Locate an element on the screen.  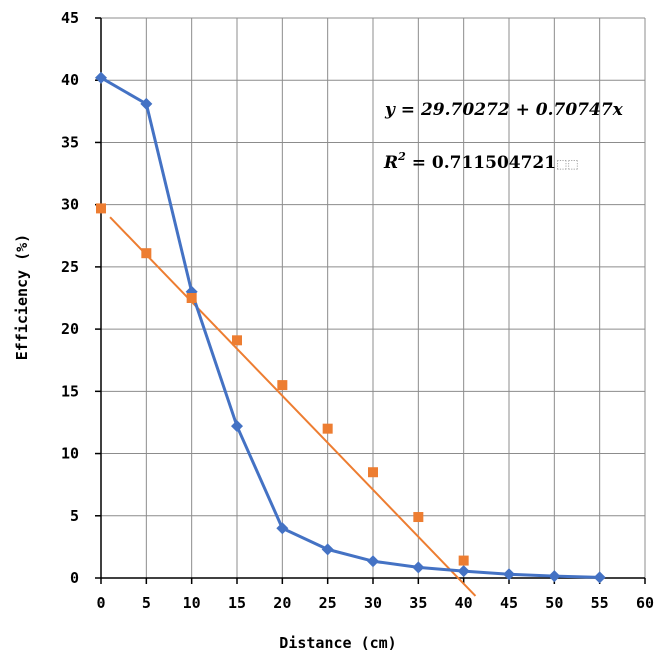
y-tick-label: 45 is located at coordinates (70, 18).